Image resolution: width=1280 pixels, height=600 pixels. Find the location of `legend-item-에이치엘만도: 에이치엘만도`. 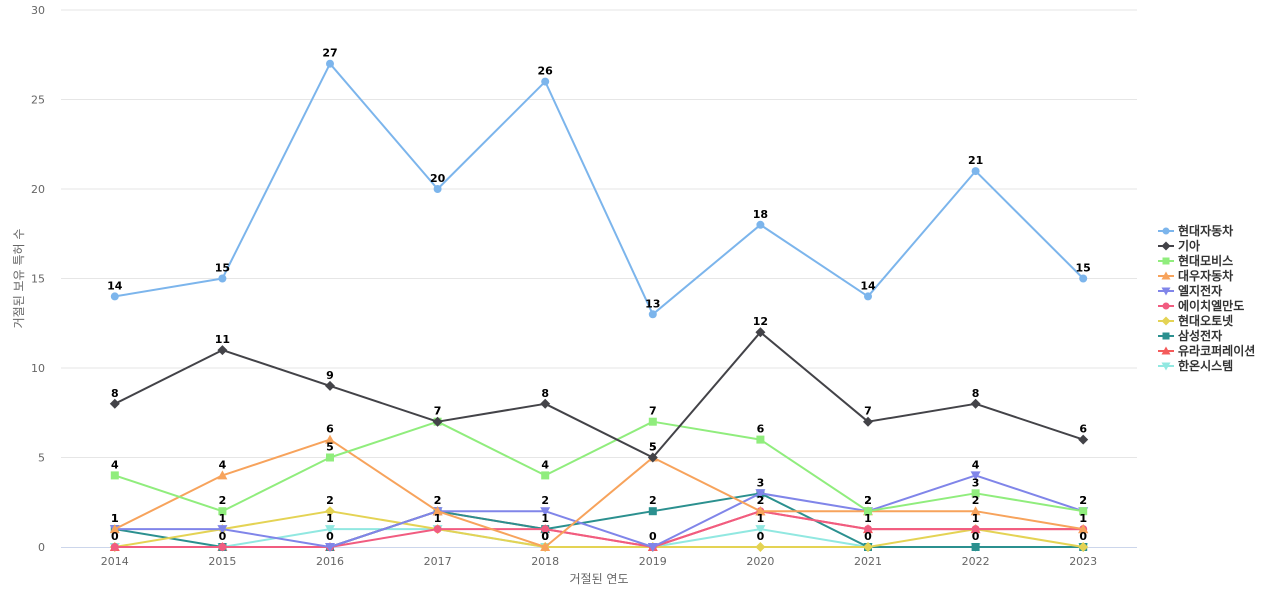

legend-item-에이치엘만도: 에이치엘만도 is located at coordinates (1201, 305).